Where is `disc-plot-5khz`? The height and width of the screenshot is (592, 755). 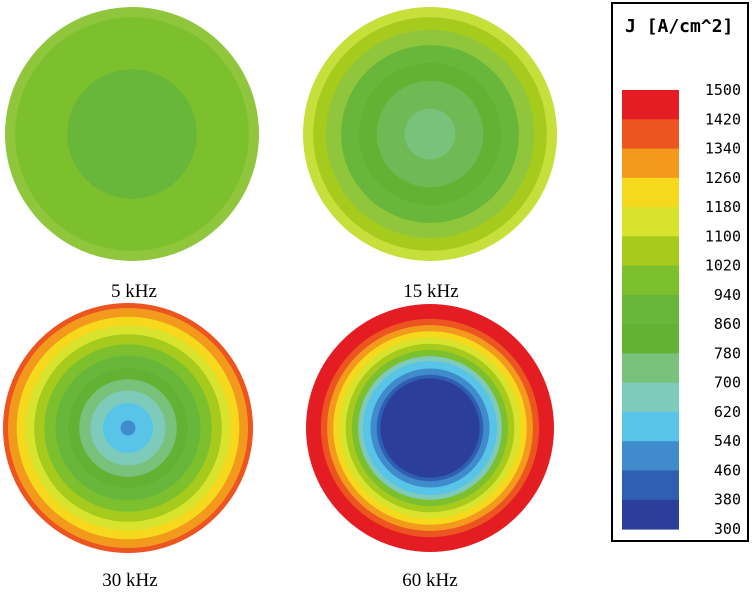 disc-plot-5khz is located at coordinates (132, 134).